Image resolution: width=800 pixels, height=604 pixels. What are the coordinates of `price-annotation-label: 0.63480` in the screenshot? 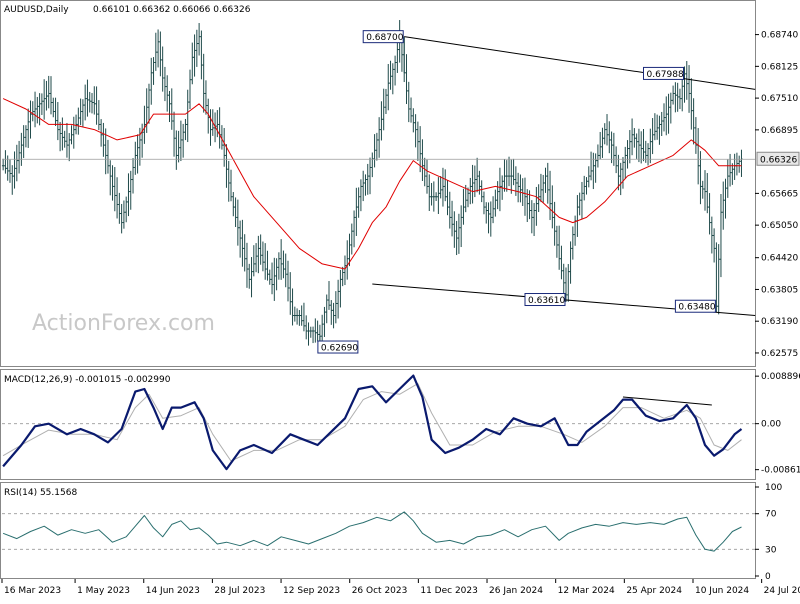 It's located at (696, 308).